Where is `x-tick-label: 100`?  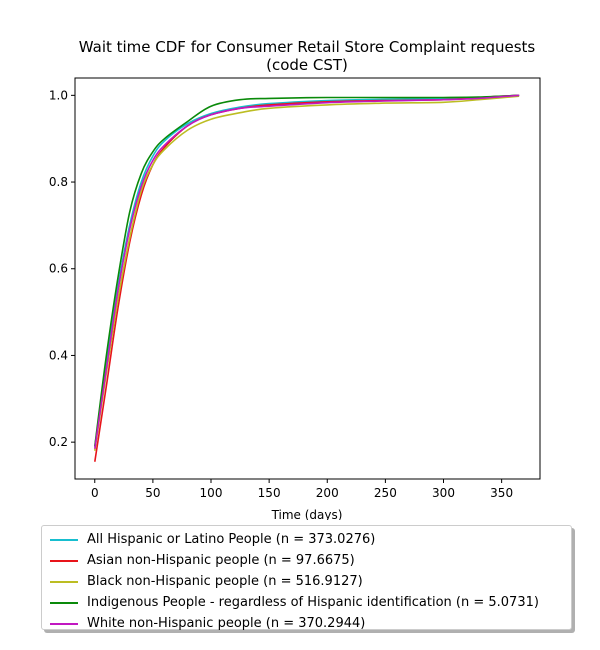
x-tick-label: 100 is located at coordinates (211, 493).